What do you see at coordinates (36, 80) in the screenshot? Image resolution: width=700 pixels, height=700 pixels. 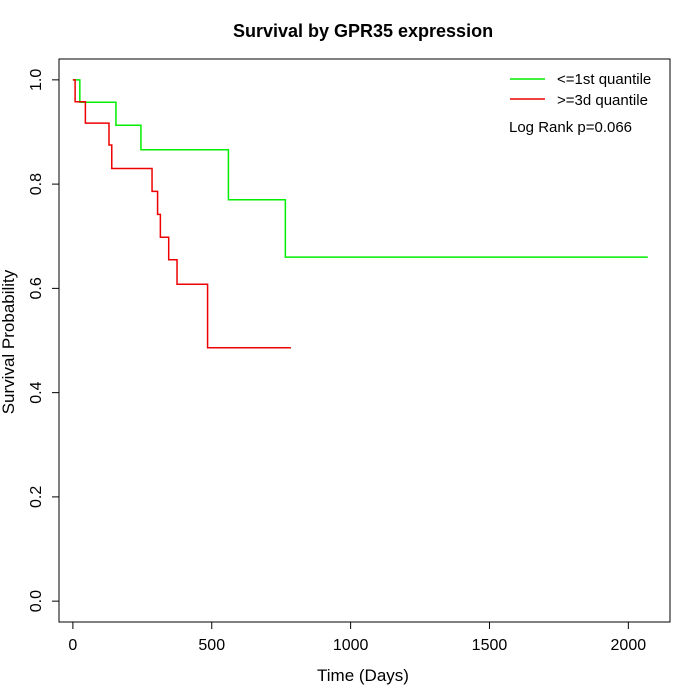 I see `y-tick-label: 1.0` at bounding box center [36, 80].